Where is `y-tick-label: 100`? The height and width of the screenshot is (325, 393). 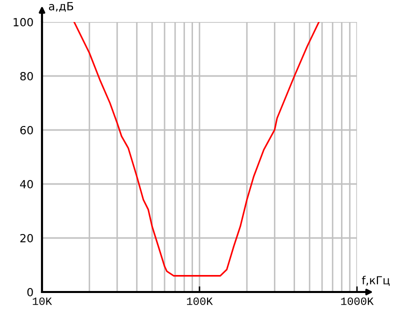 y-tick-label: 100 is located at coordinates (23, 22).